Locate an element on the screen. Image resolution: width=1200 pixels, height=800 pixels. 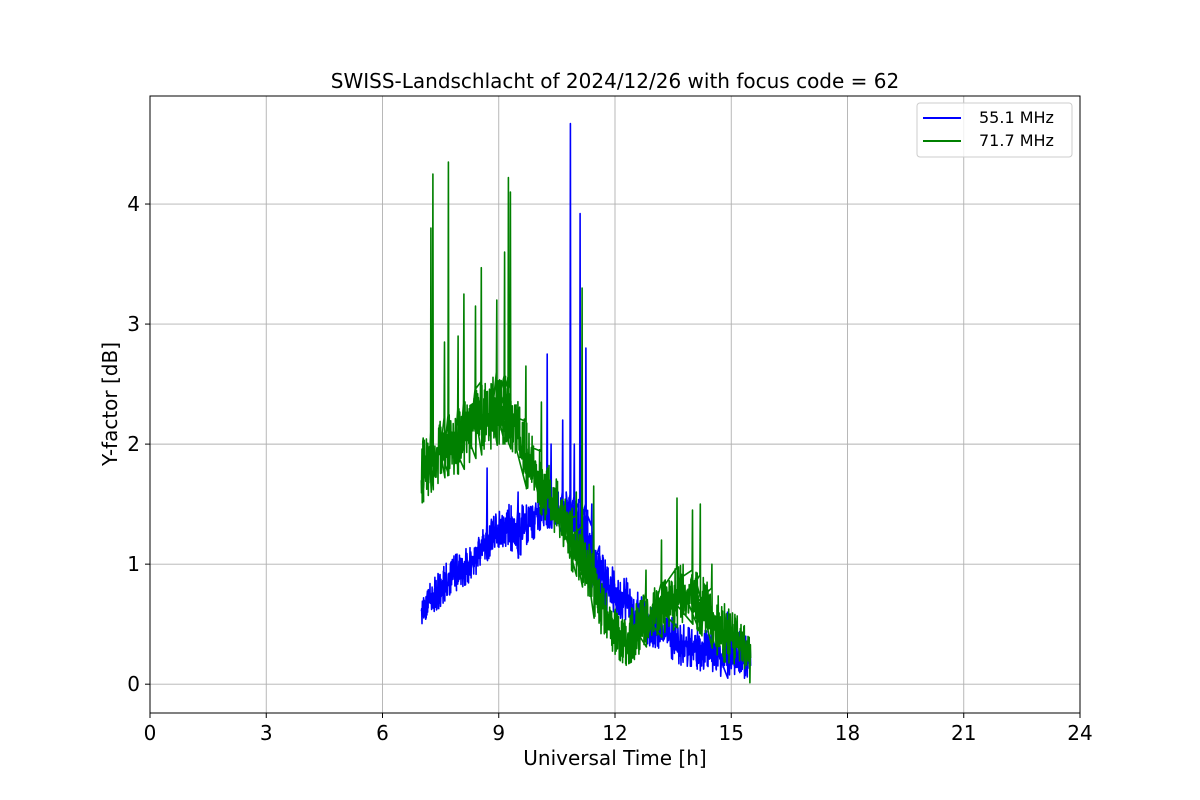
y-tick-label: 3 is located at coordinates (133, 324).